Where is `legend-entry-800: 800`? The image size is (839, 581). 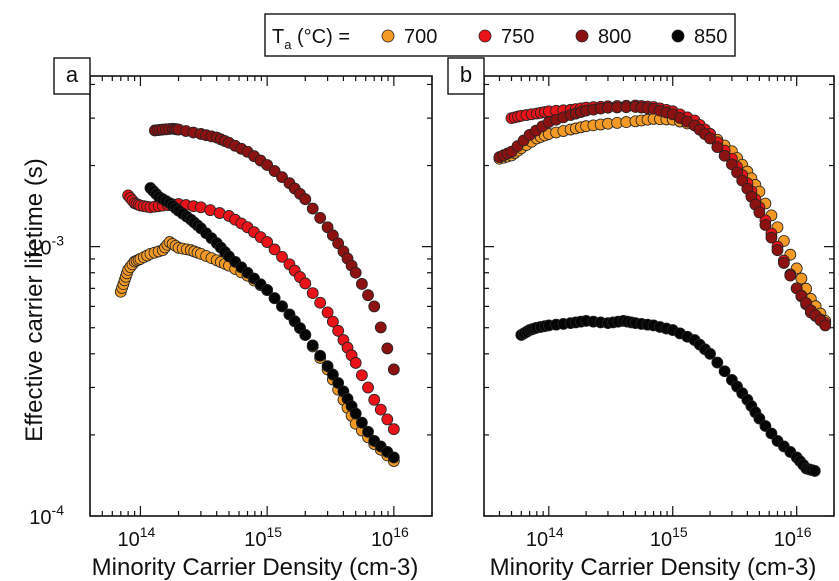
legend-entry-800: 800 is located at coordinates (603, 37).